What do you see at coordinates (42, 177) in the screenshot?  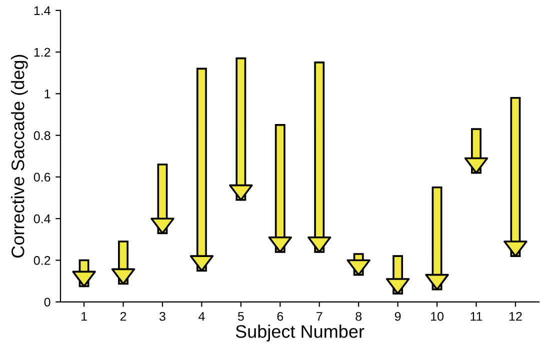 I see `y-tick-label: 0.6` at bounding box center [42, 177].